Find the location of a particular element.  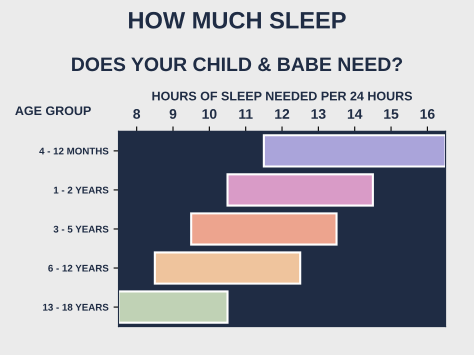

x-tick-label: 14 is located at coordinates (355, 114).